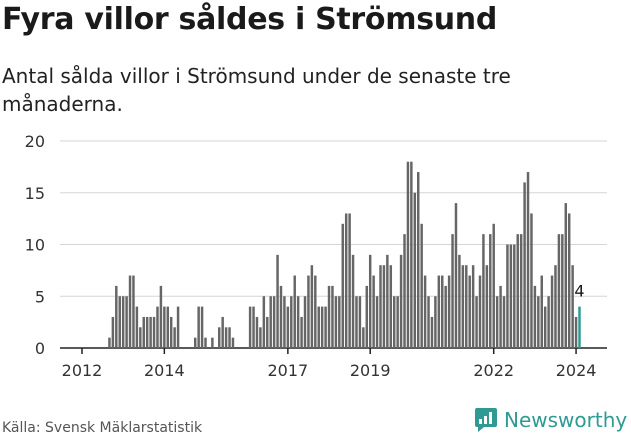 Image resolution: width=631 pixels, height=439 pixels. Describe the element at coordinates (250, 19) in the screenshot. I see `chart-title: Fyra villor såldes i Strömsund` at that location.